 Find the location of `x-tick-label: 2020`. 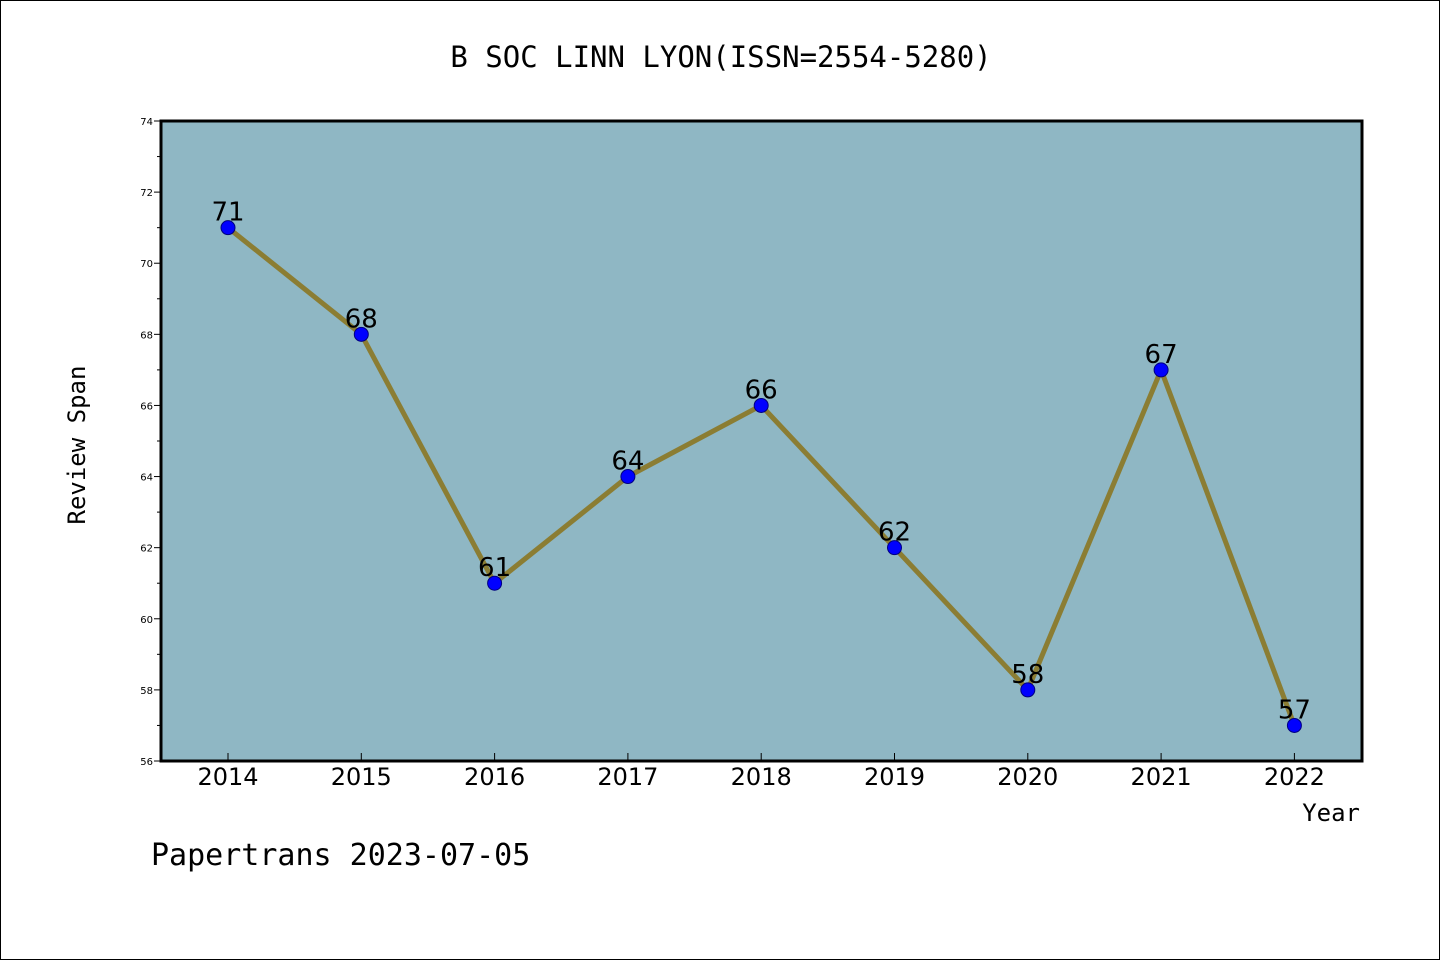

x-tick-label: 2020 is located at coordinates (1027, 777).